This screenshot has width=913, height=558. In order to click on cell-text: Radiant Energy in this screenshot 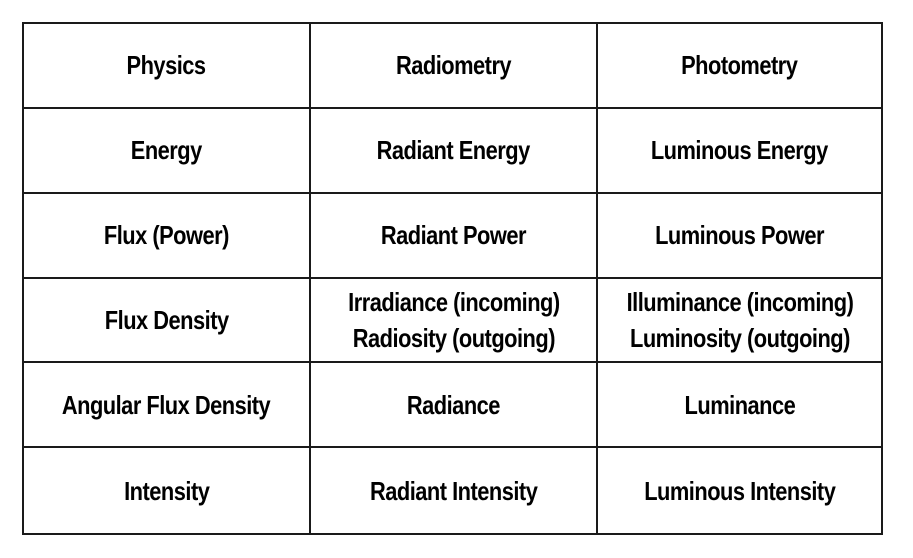, I will do `click(453, 150)`.